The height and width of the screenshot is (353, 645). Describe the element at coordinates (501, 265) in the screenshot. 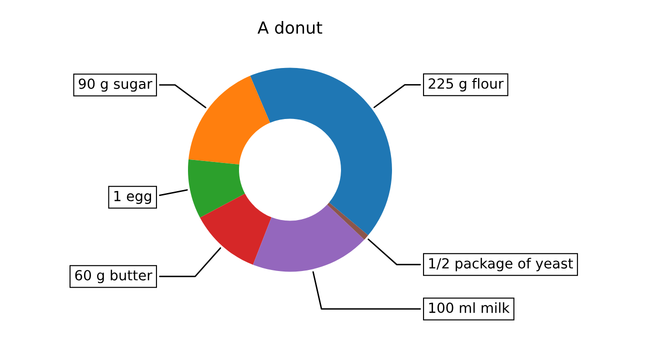

I see `slice-label: 1/2 package of yeast` at that location.